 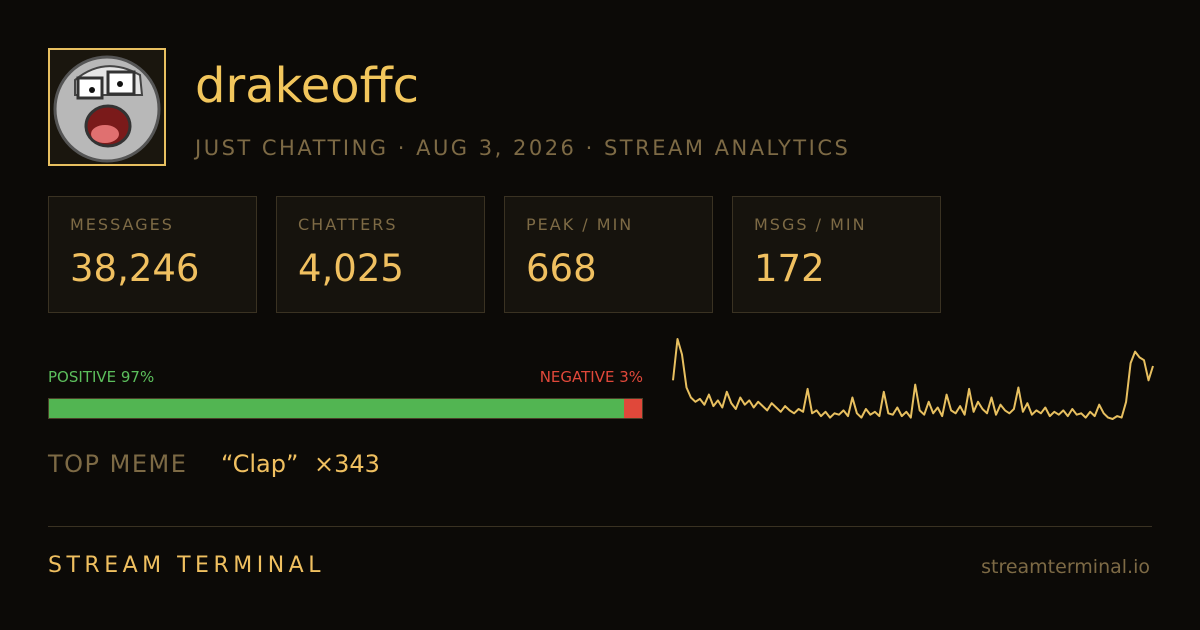 What do you see at coordinates (351, 268) in the screenshot?
I see `stat-value: 4,025` at bounding box center [351, 268].